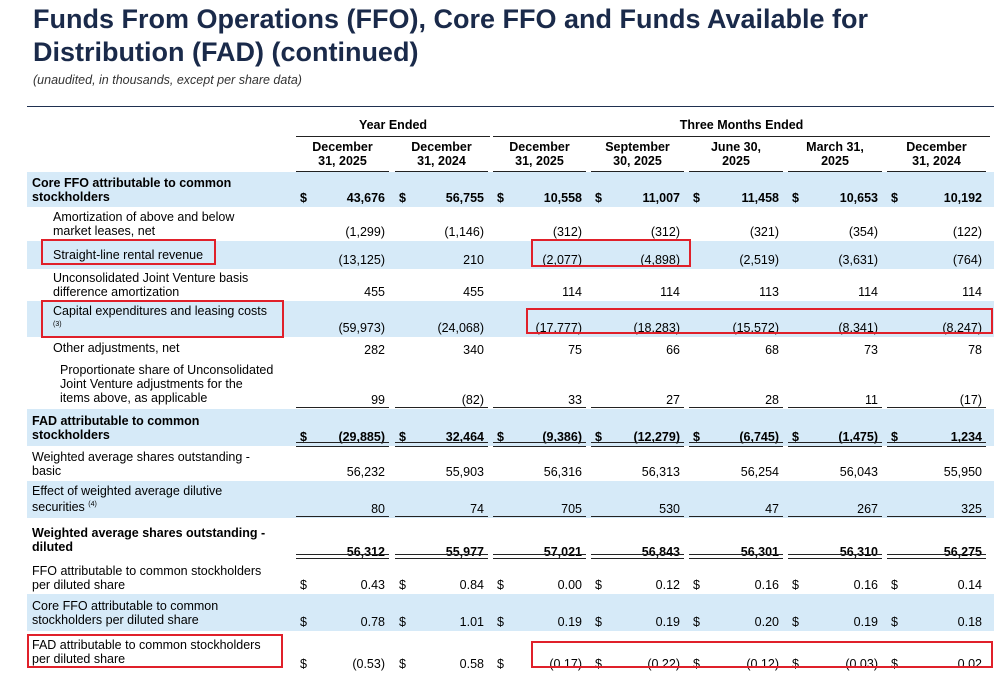 This screenshot has width=1007, height=682. I want to click on group-header-year-ended: Year Ended, so click(393, 125).